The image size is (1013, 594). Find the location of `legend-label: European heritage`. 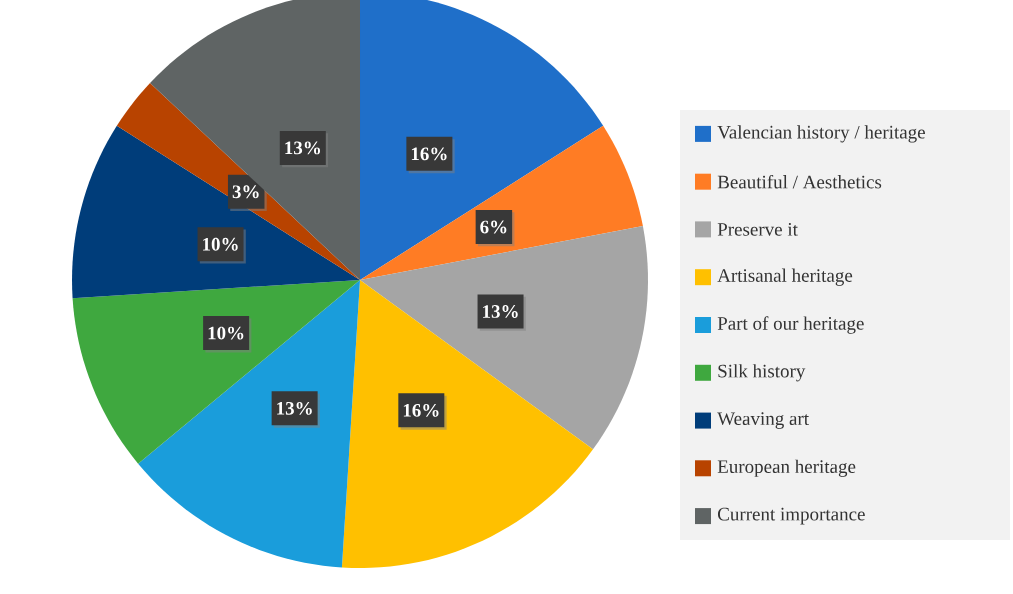

legend-label: European heritage is located at coordinates (786, 468).